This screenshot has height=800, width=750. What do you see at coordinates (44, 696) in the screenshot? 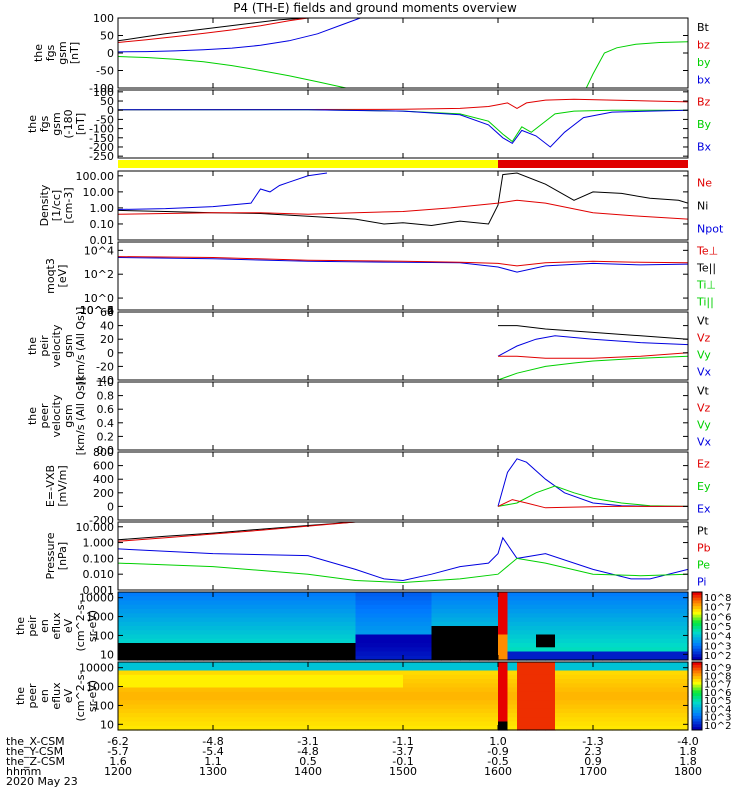
I see `peer_spec-ylabel-line: en` at bounding box center [44, 696].